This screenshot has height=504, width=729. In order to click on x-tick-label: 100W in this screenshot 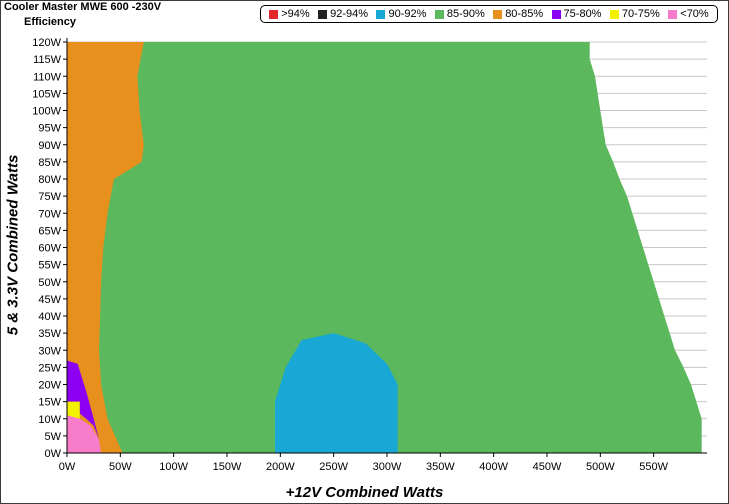, I will do `click(173, 467)`.